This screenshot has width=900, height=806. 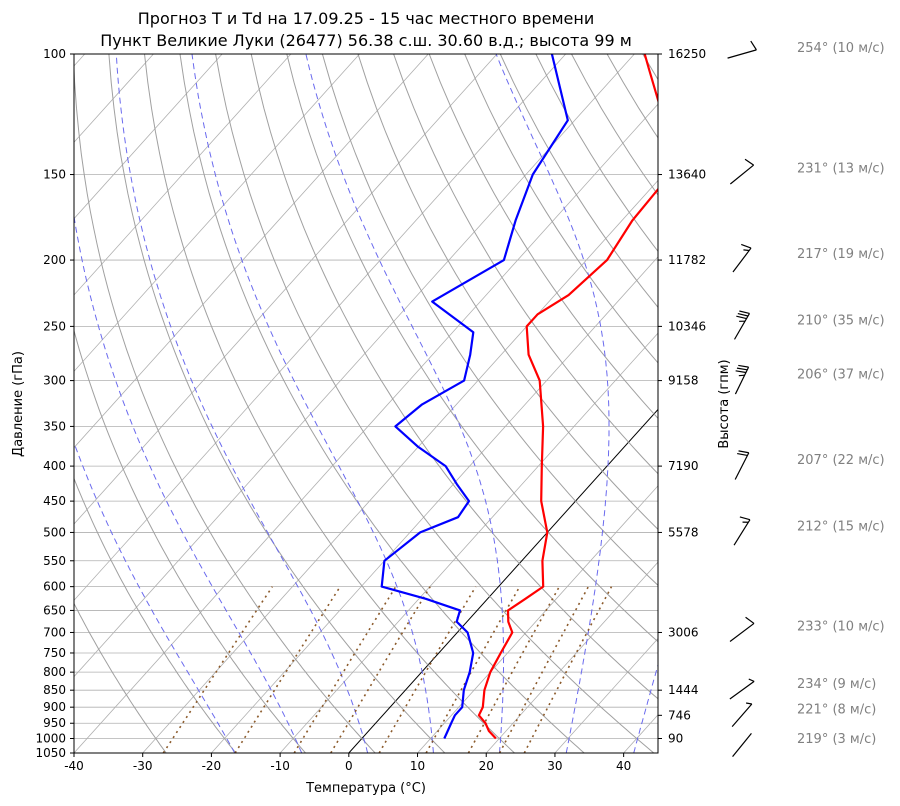 What do you see at coordinates (836, 739) in the screenshot?
I see `wind-label: 219° (3 м/с)` at bounding box center [836, 739].